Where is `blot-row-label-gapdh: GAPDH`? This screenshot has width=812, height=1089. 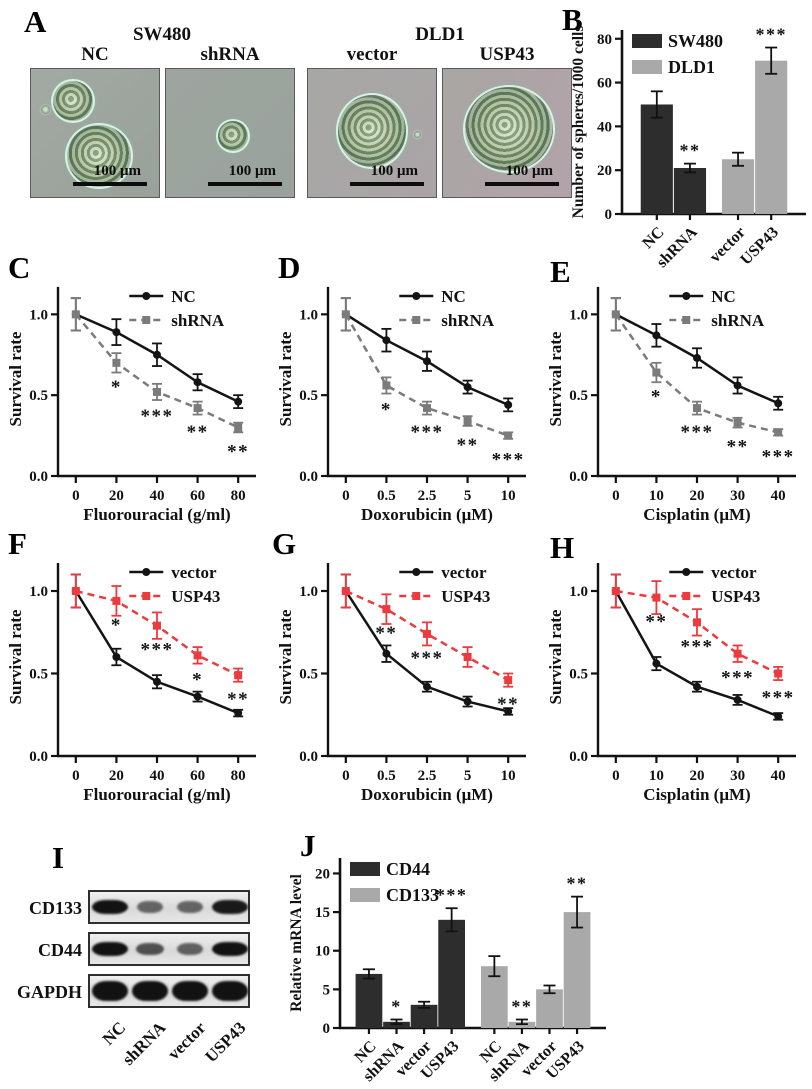
blot-row-label-gapdh: GAPDH is located at coordinates (49, 992).